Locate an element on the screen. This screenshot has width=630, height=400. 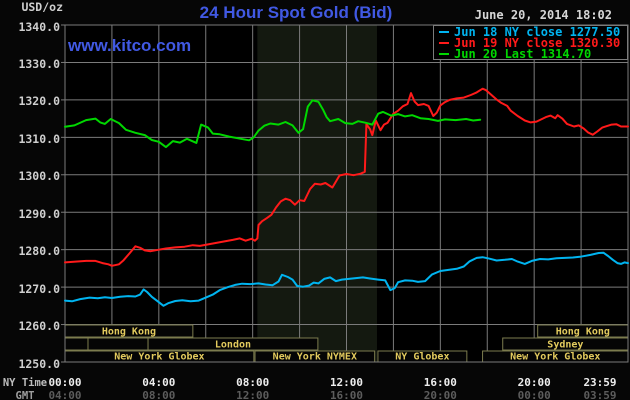
y-axis-label: 1310.0 is located at coordinates (39, 138).